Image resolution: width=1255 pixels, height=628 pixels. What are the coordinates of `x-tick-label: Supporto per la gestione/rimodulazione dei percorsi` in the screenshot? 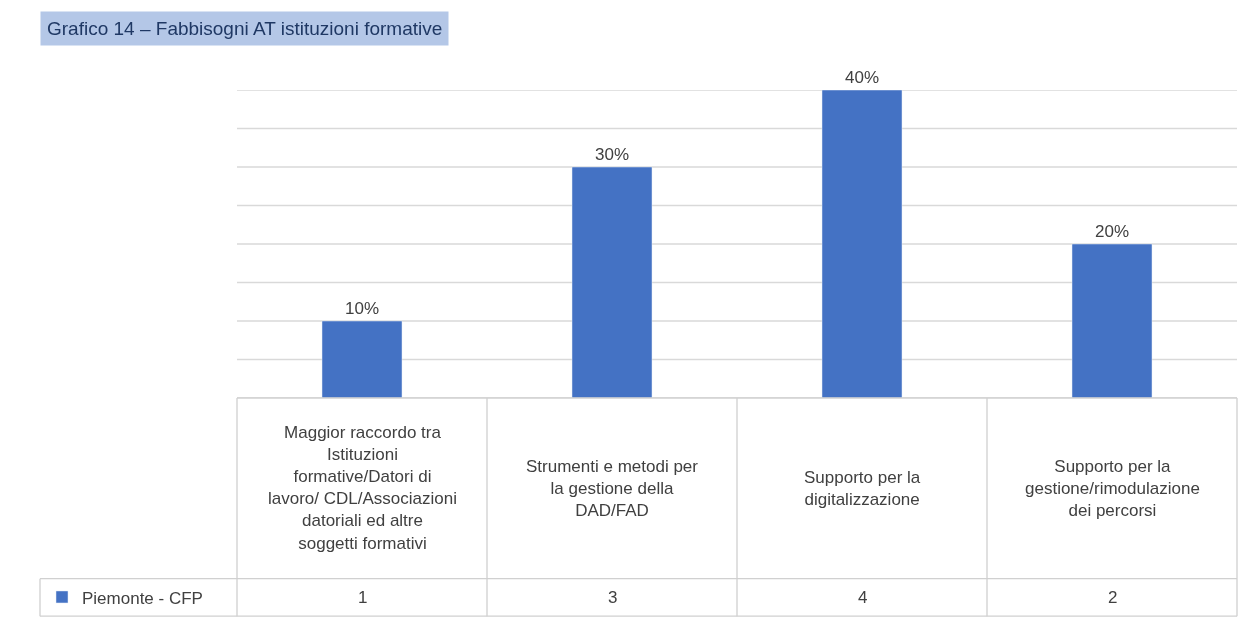 It's located at (1112, 489).